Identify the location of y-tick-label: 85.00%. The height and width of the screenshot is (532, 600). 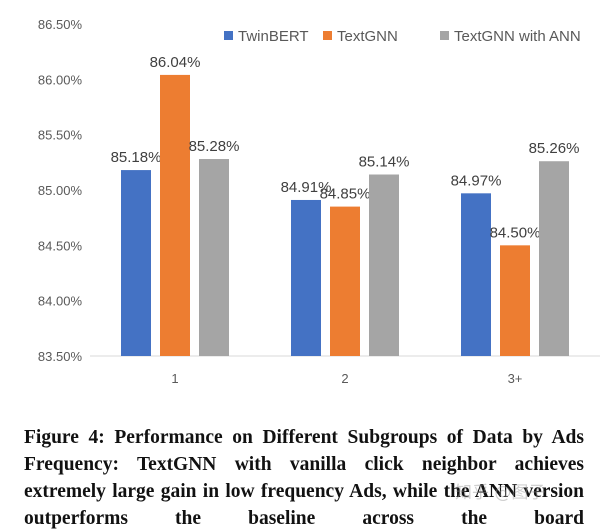
(60, 190).